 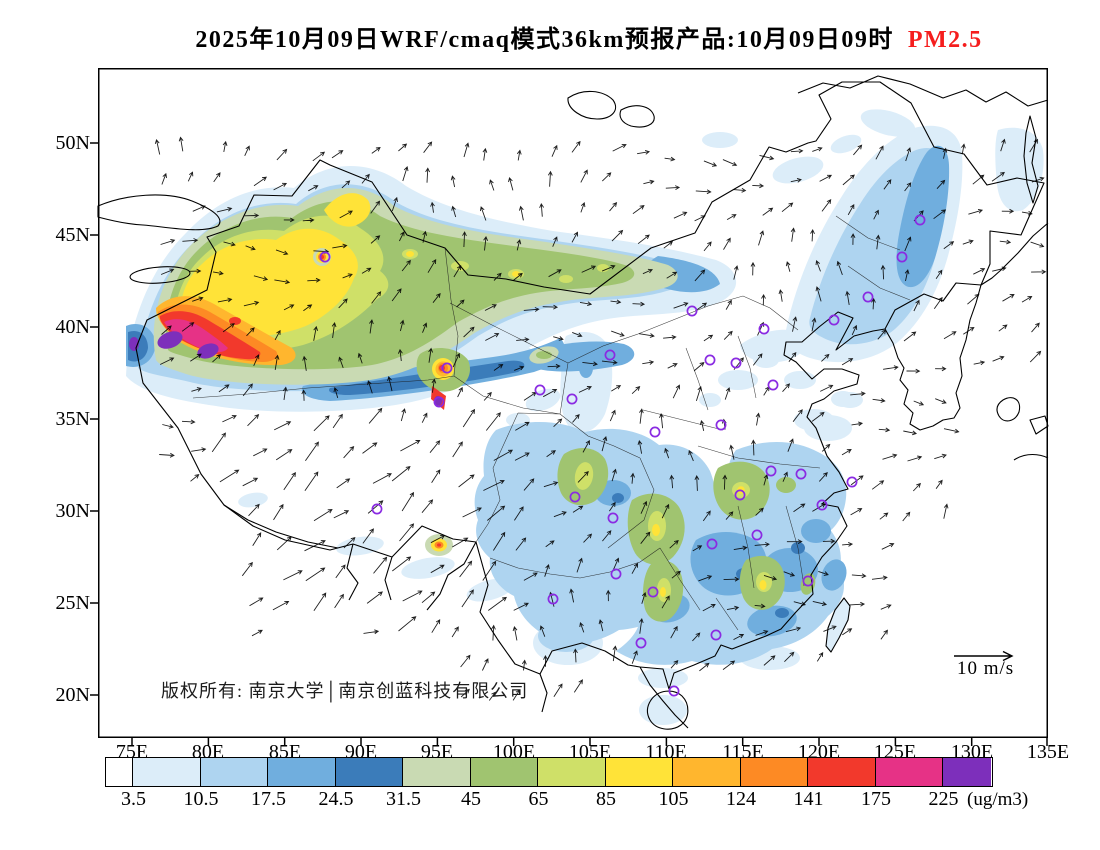 What do you see at coordinates (808, 799) in the screenshot?
I see `colorbar-tick-label: 141` at bounding box center [808, 799].